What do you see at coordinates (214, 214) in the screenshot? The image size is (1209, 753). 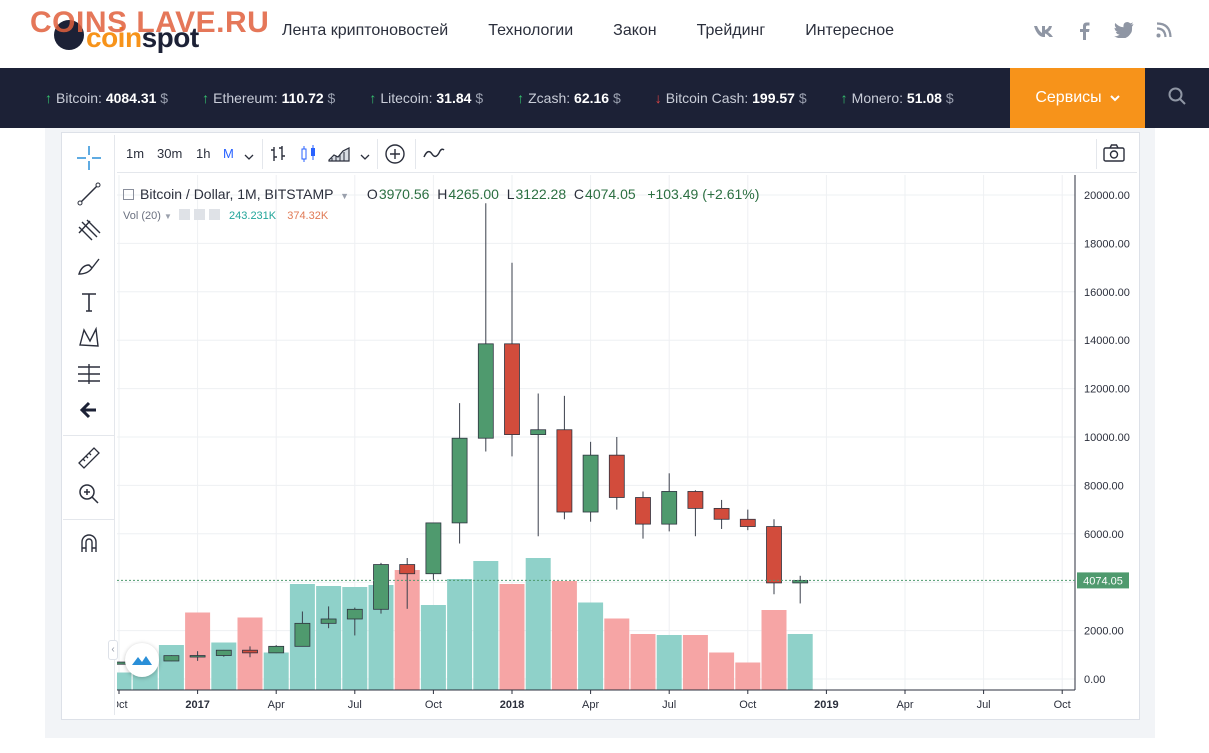 I see `close-icon` at bounding box center [214, 214].